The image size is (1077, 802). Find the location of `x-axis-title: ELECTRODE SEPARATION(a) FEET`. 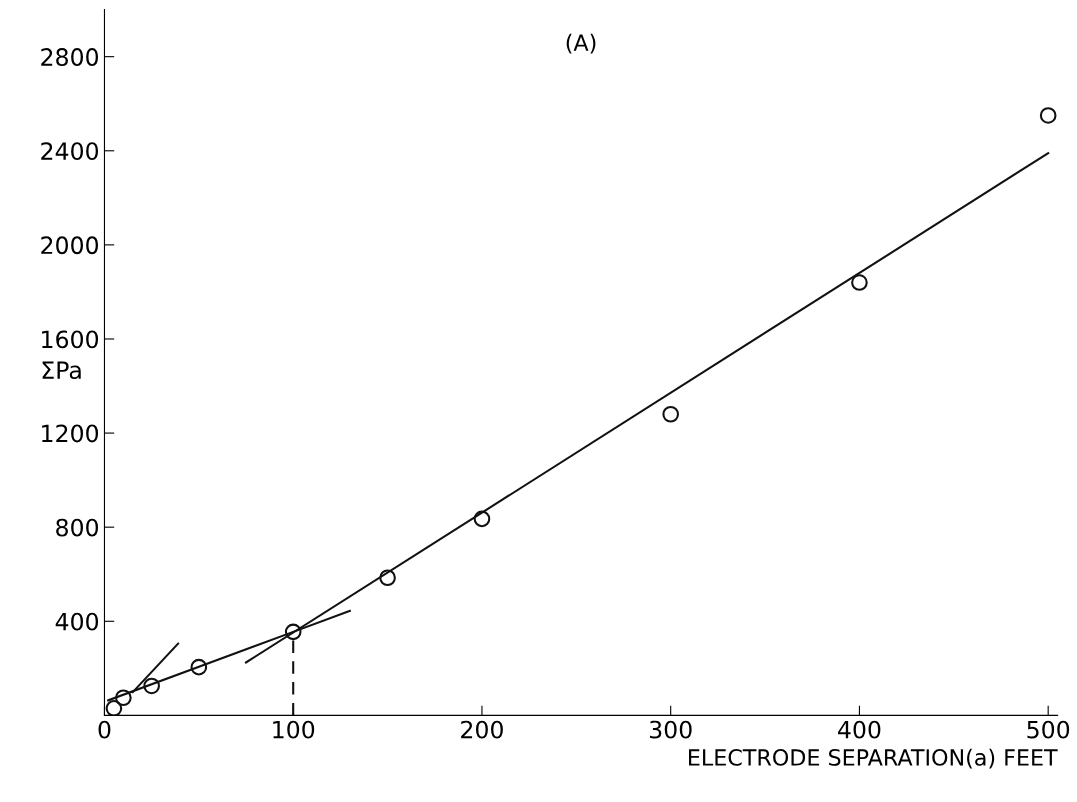

x-axis-title: ELECTRODE SEPARATION(a) FEET is located at coordinates (873, 758).